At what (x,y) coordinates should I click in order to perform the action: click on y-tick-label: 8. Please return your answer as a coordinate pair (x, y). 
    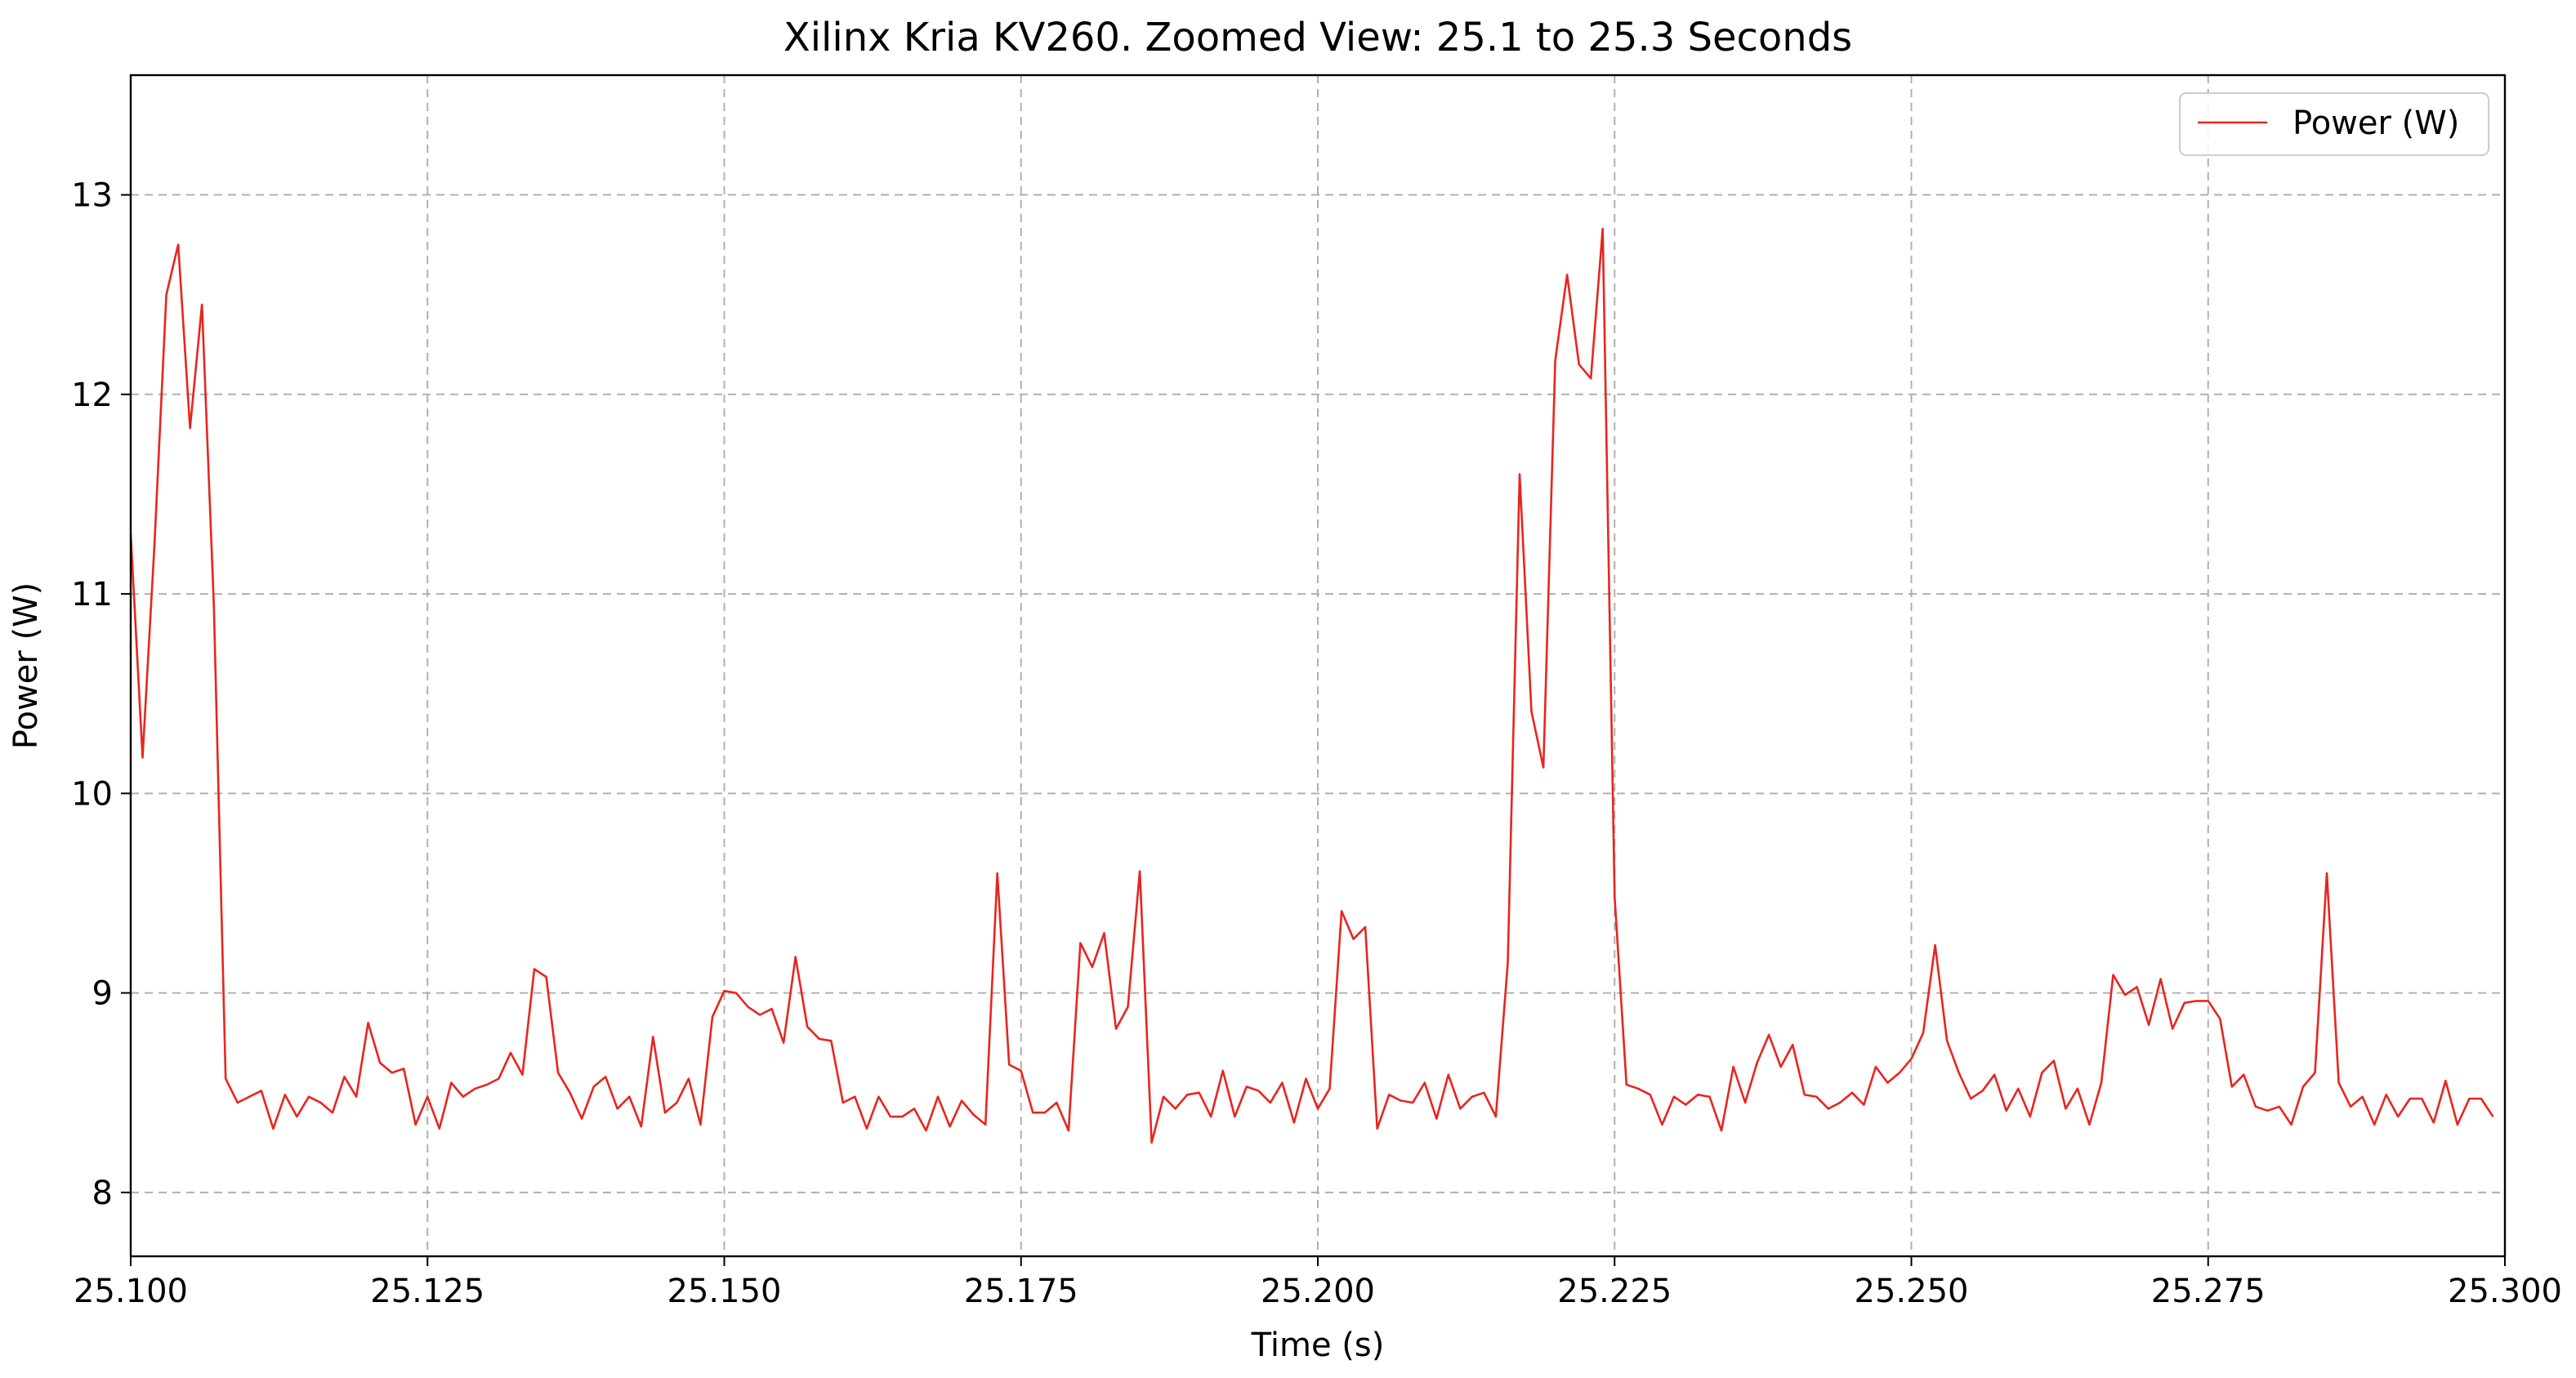
    Looking at the image, I should click on (103, 1193).